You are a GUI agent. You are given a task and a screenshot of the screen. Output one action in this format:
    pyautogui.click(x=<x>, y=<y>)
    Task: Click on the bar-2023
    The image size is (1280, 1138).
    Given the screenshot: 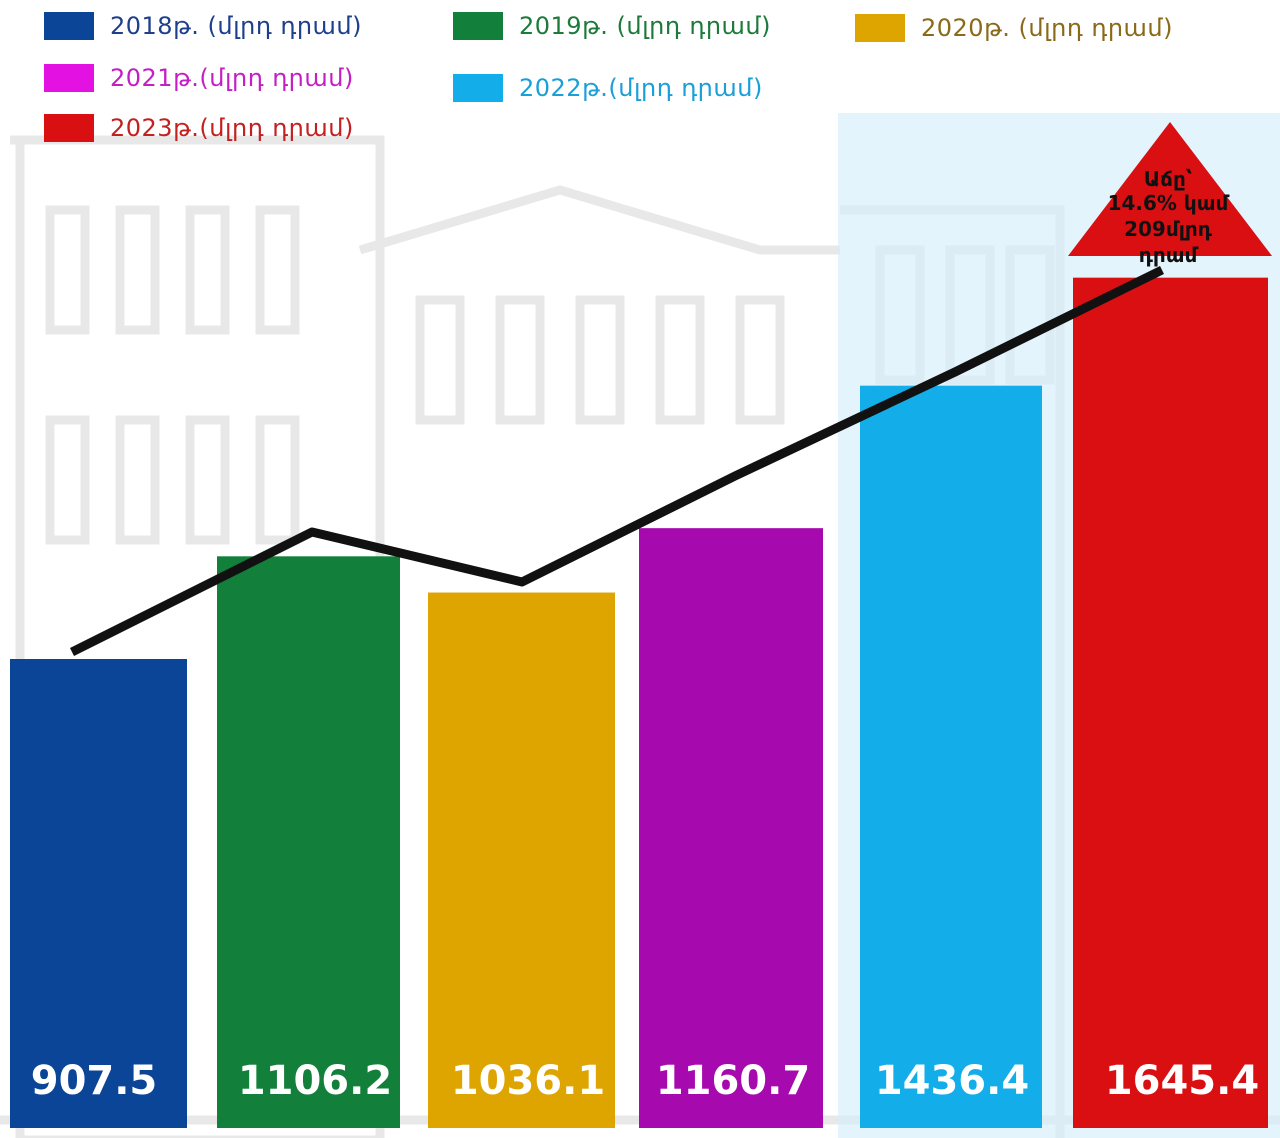 What is the action you would take?
    pyautogui.click(x=1170, y=702)
    